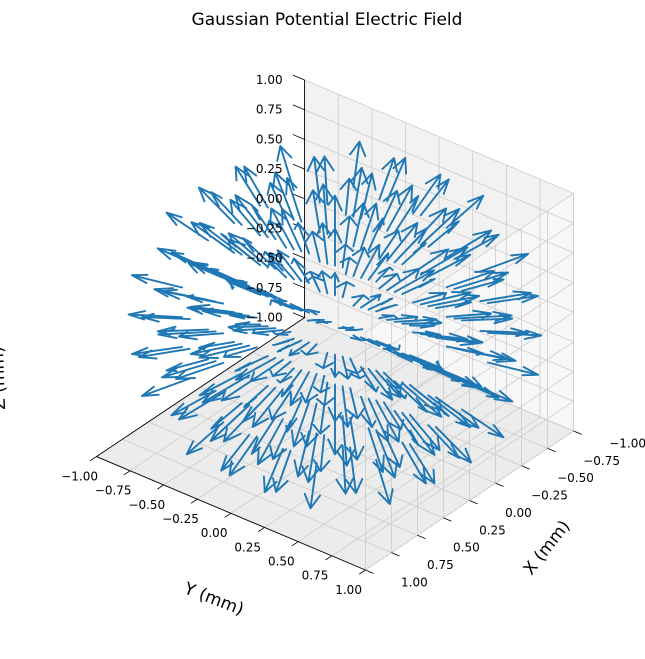  Describe the element at coordinates (180, 519) in the screenshot. I see `y-tick-label-3: −0.25` at that location.